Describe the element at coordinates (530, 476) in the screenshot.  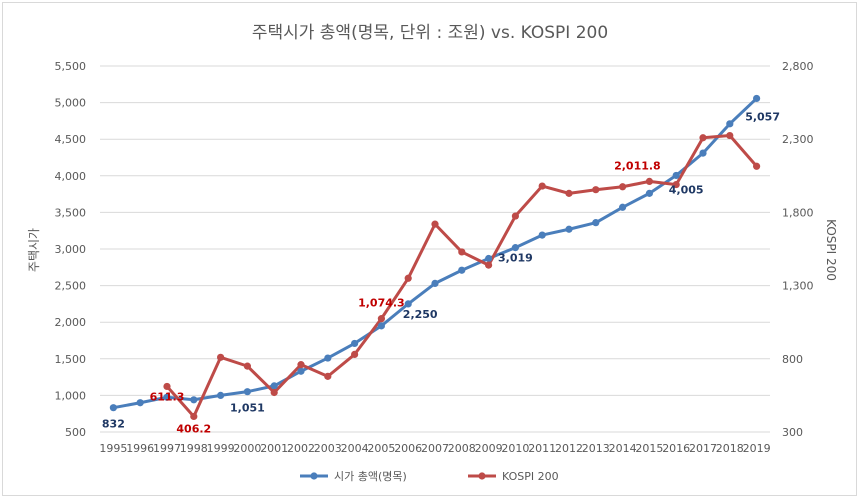
I see `legend-label: KOSPI 200` at that location.